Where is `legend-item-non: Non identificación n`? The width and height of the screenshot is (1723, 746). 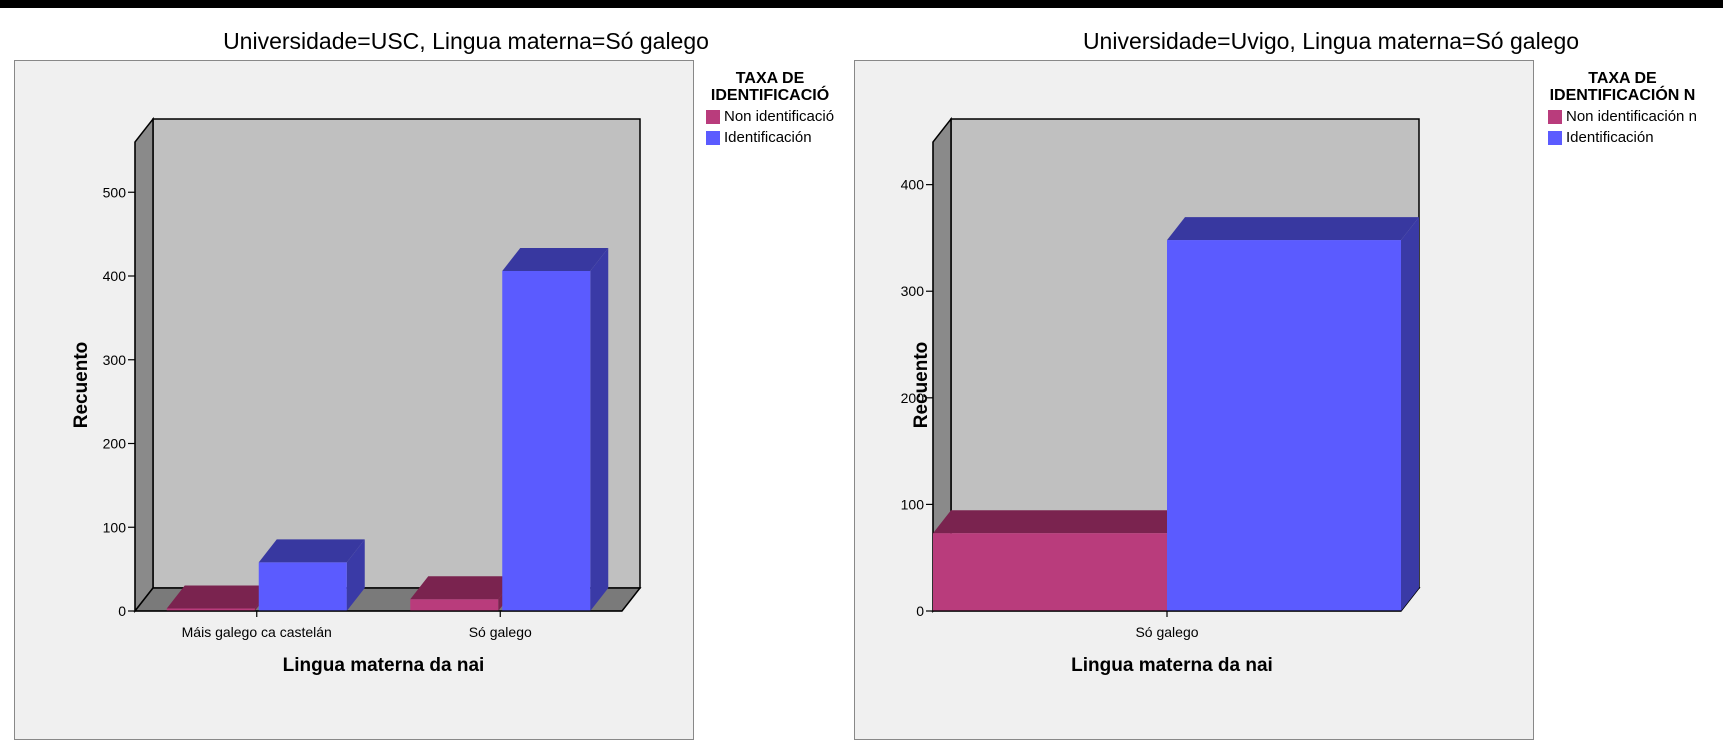 legend-item-non: Non identificación n is located at coordinates (1622, 116).